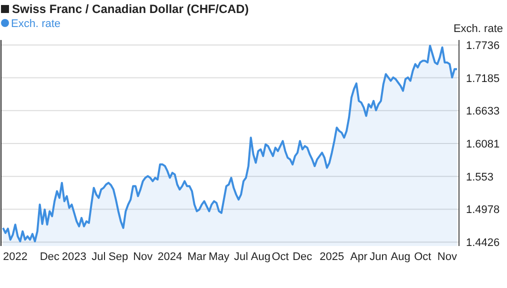 This screenshot has width=507, height=288. I want to click on chart-title: Swiss Franc / Canadian Dollar (CHF/CAD), so click(130, 9).